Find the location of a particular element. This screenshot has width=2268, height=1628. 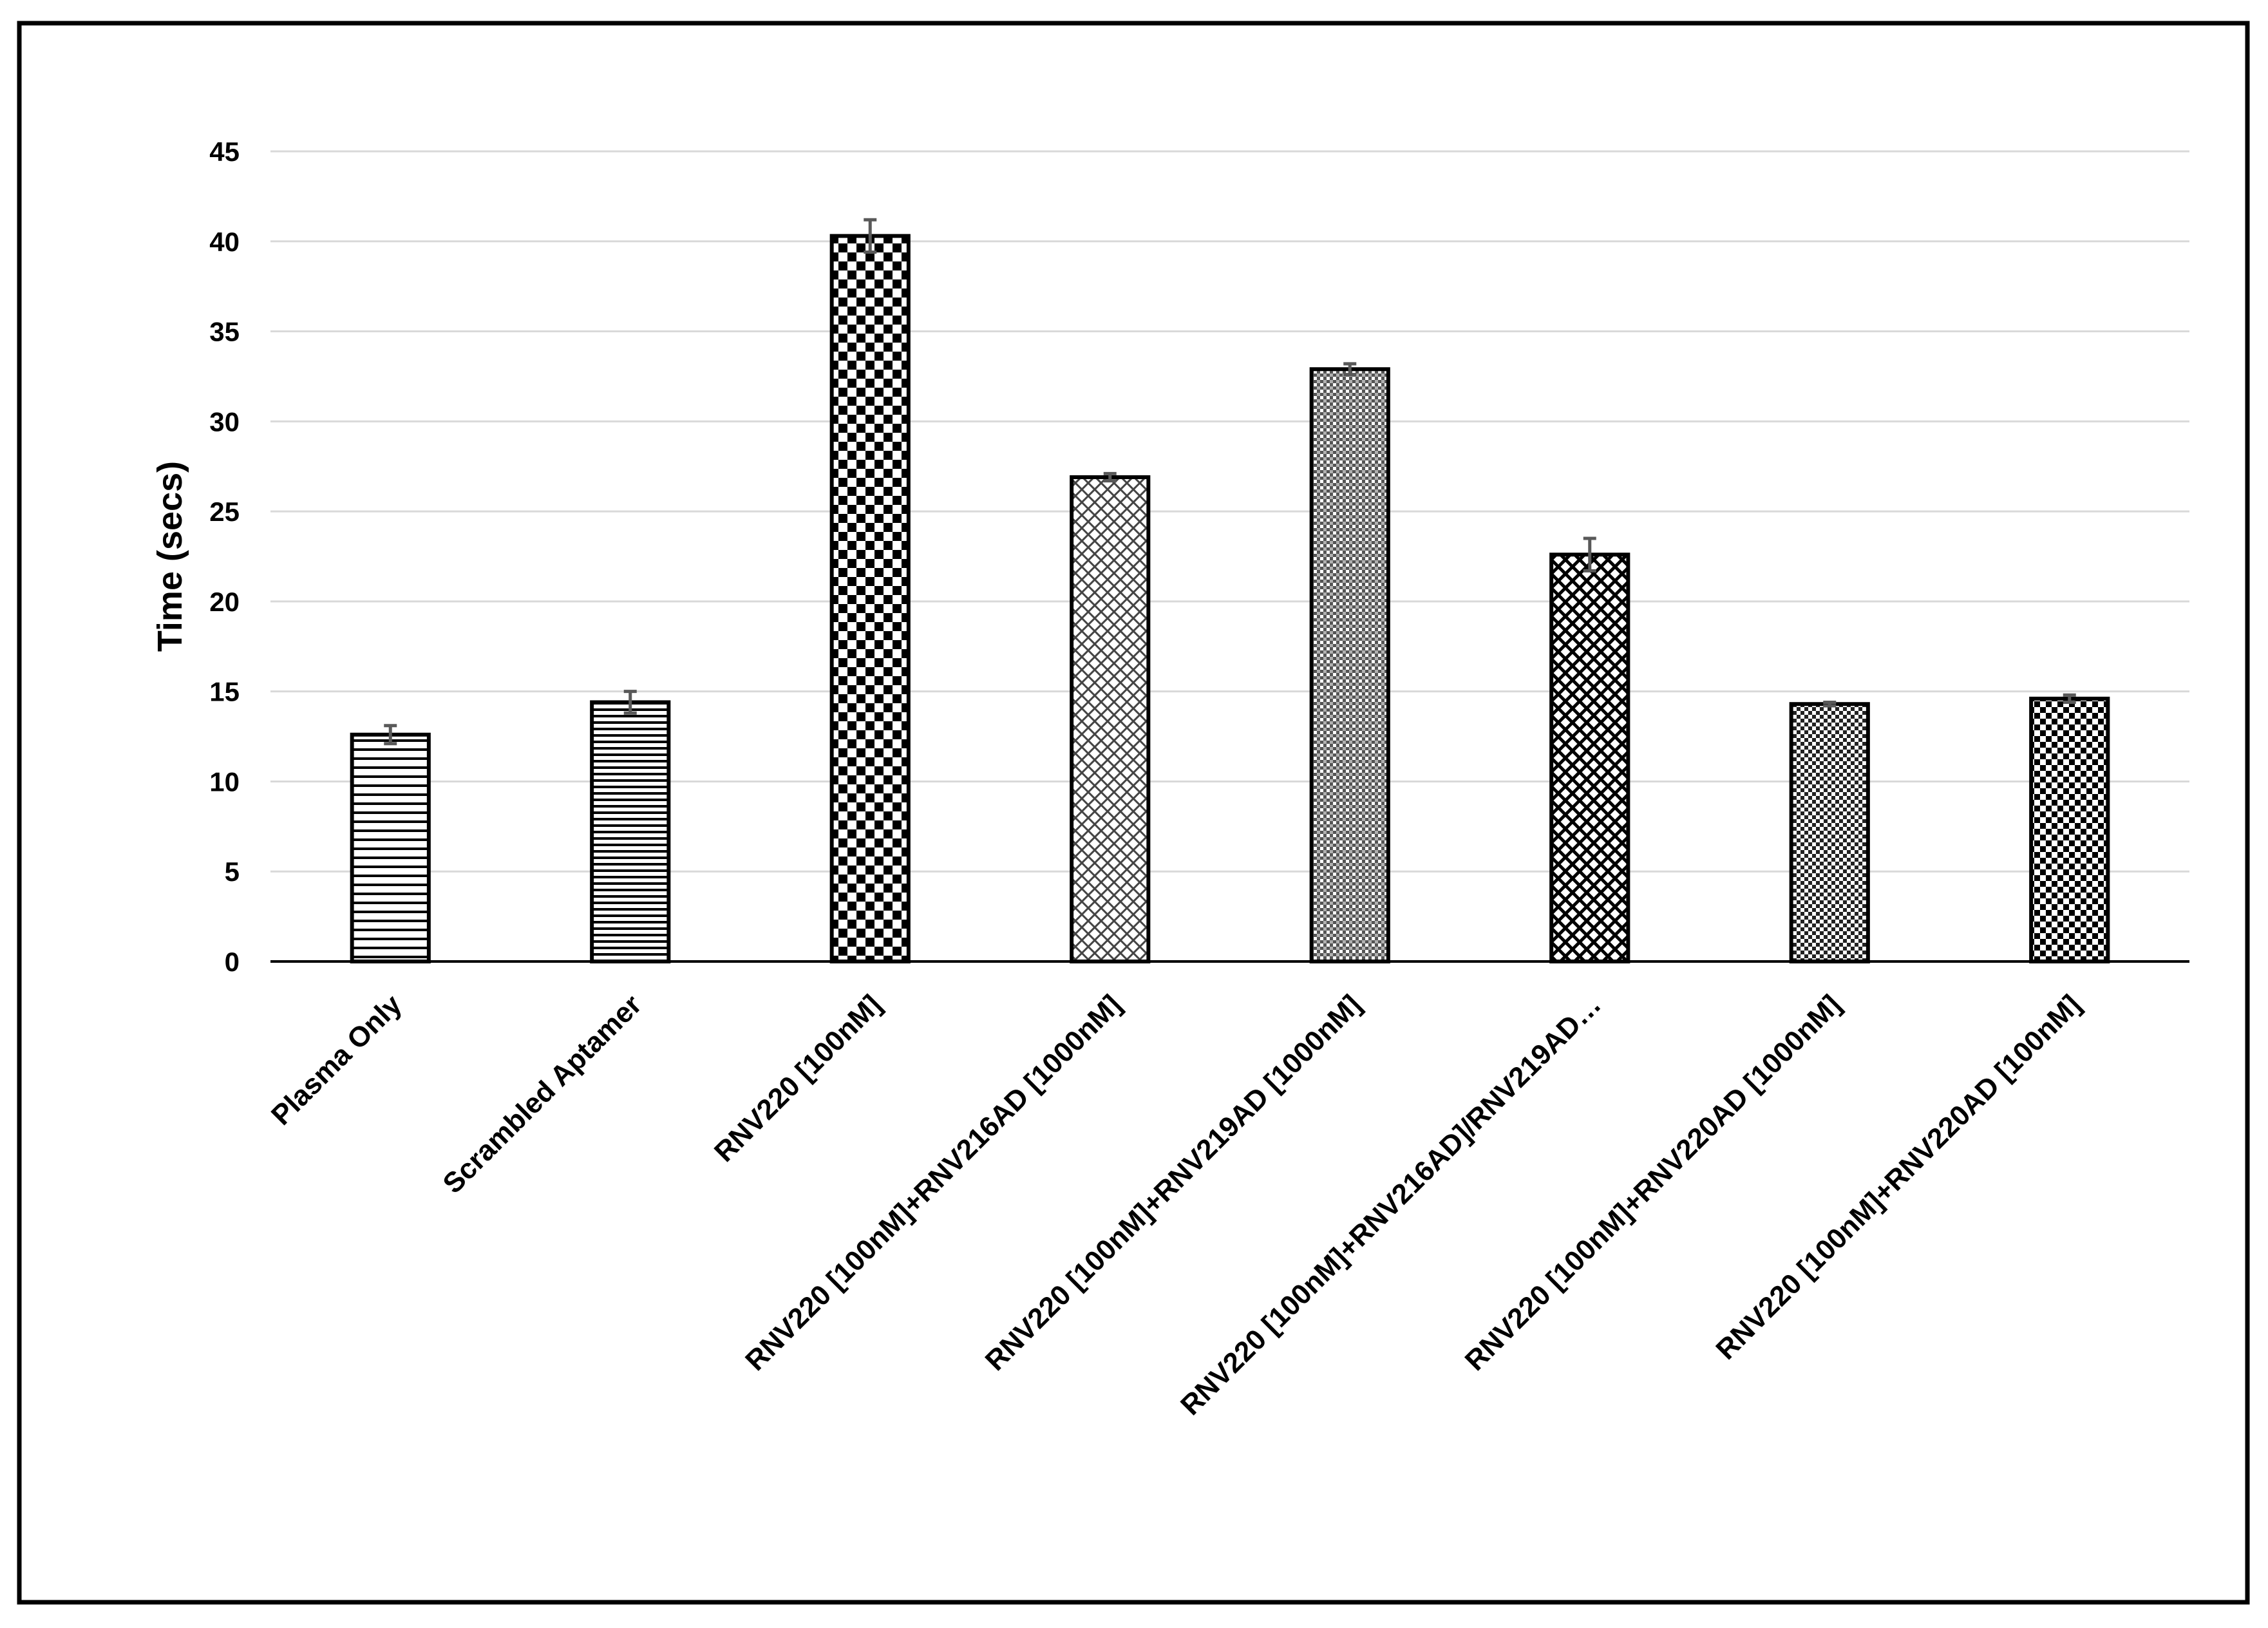

y-axis-tick-labels: 0 5 10 15 20 25 30 35 40 45 is located at coordinates (224, 557).